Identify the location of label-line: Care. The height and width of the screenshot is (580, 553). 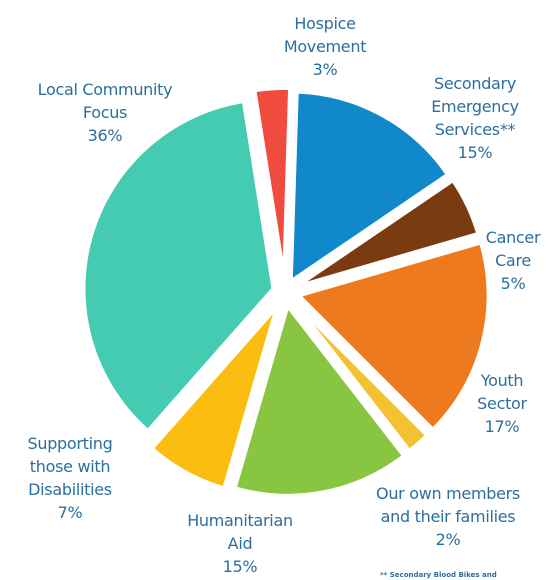
(513, 260).